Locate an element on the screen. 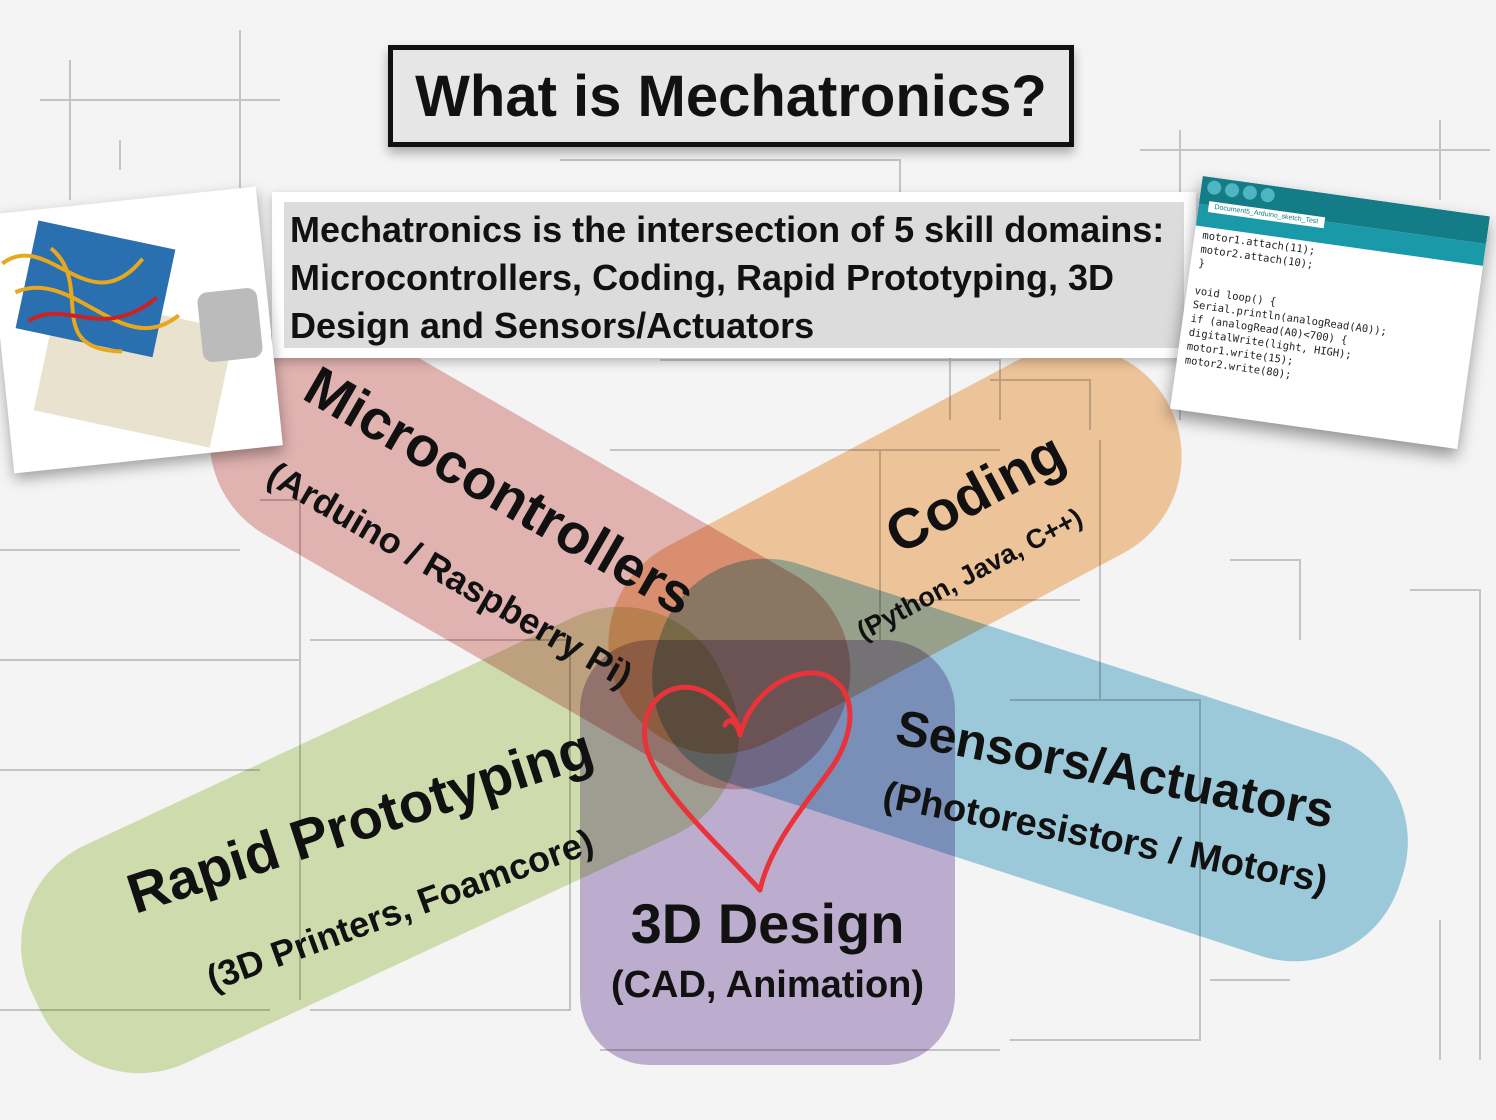  page-title: What is Mechatronics? is located at coordinates (731, 96).